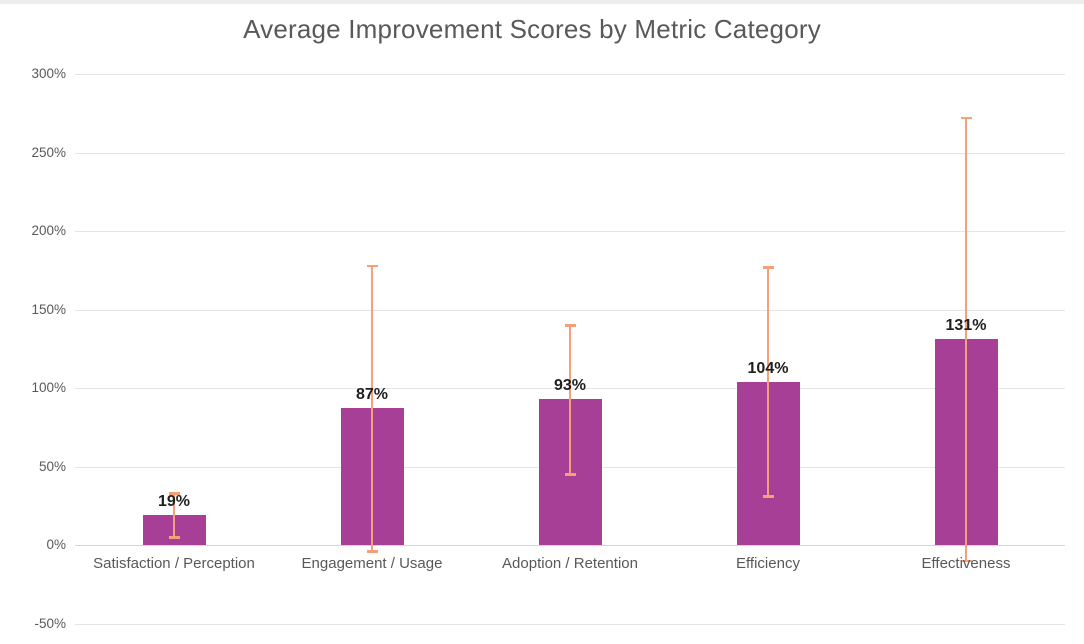 The height and width of the screenshot is (644, 1084). What do you see at coordinates (372, 563) in the screenshot?
I see `x-axis-category-label: Engagement / Usage` at bounding box center [372, 563].